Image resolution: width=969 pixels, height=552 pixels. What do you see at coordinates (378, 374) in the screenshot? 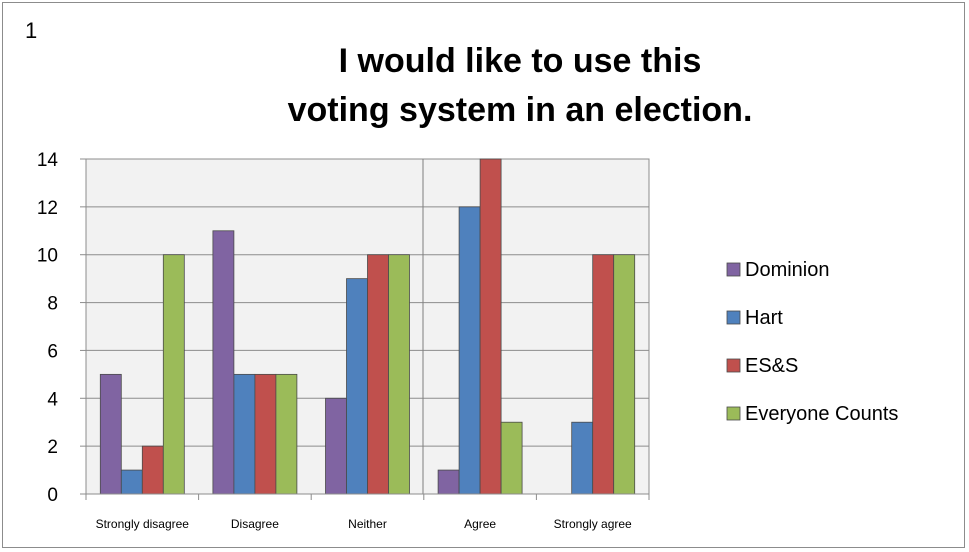
I see `bar-es-s-neither` at bounding box center [378, 374].